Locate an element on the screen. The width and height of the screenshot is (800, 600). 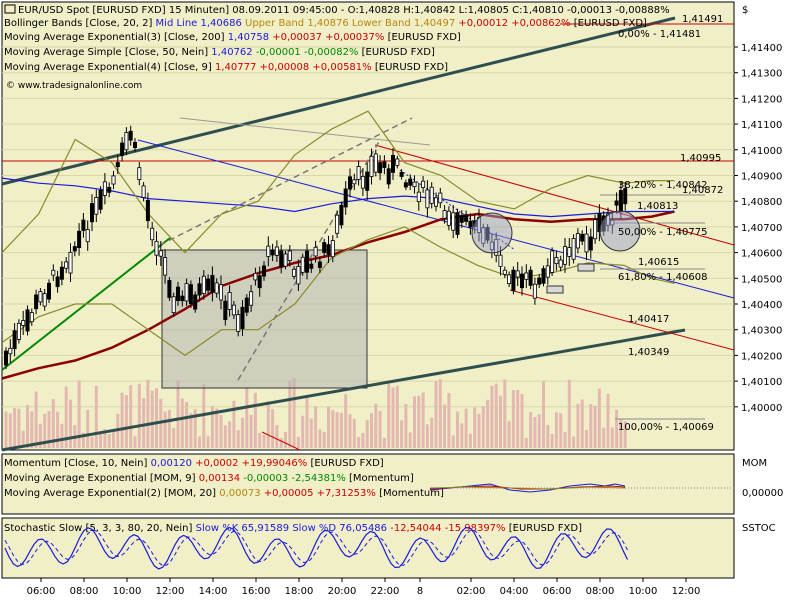
legend-prefix: Moving Average Exponential [MOM, 9] is located at coordinates (101, 478).